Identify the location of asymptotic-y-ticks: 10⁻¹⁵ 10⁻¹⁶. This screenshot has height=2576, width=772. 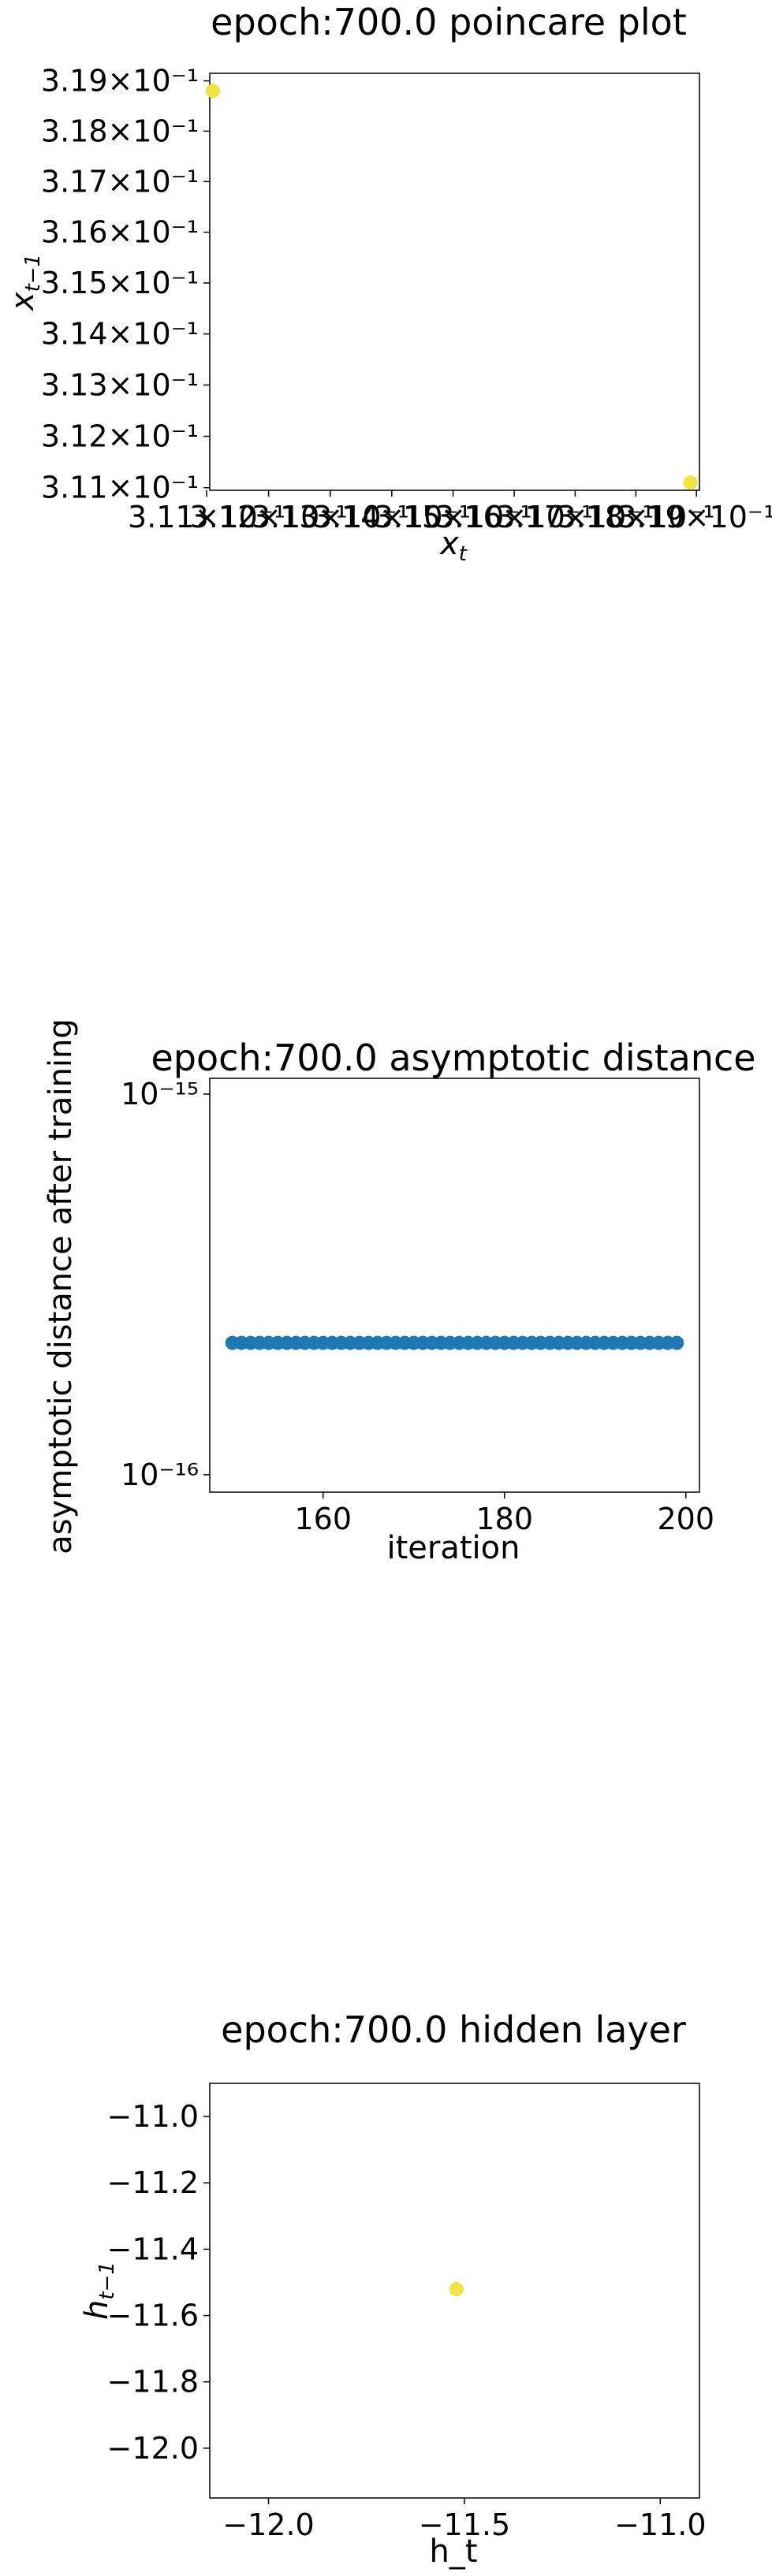
(165, 1284).